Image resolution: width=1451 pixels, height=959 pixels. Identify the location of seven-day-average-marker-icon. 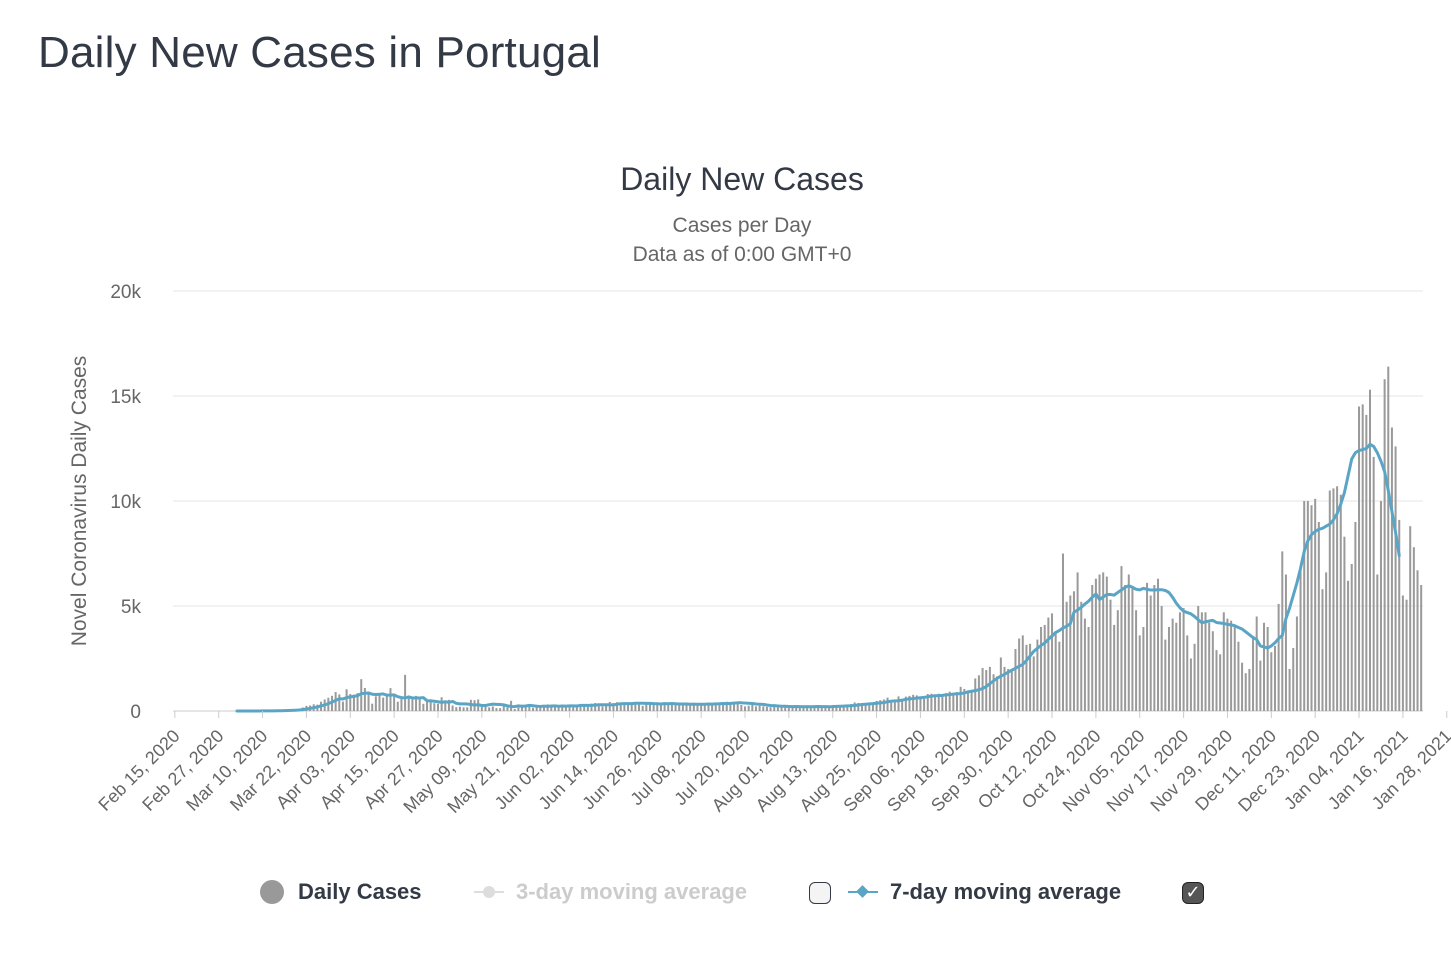
(863, 892).